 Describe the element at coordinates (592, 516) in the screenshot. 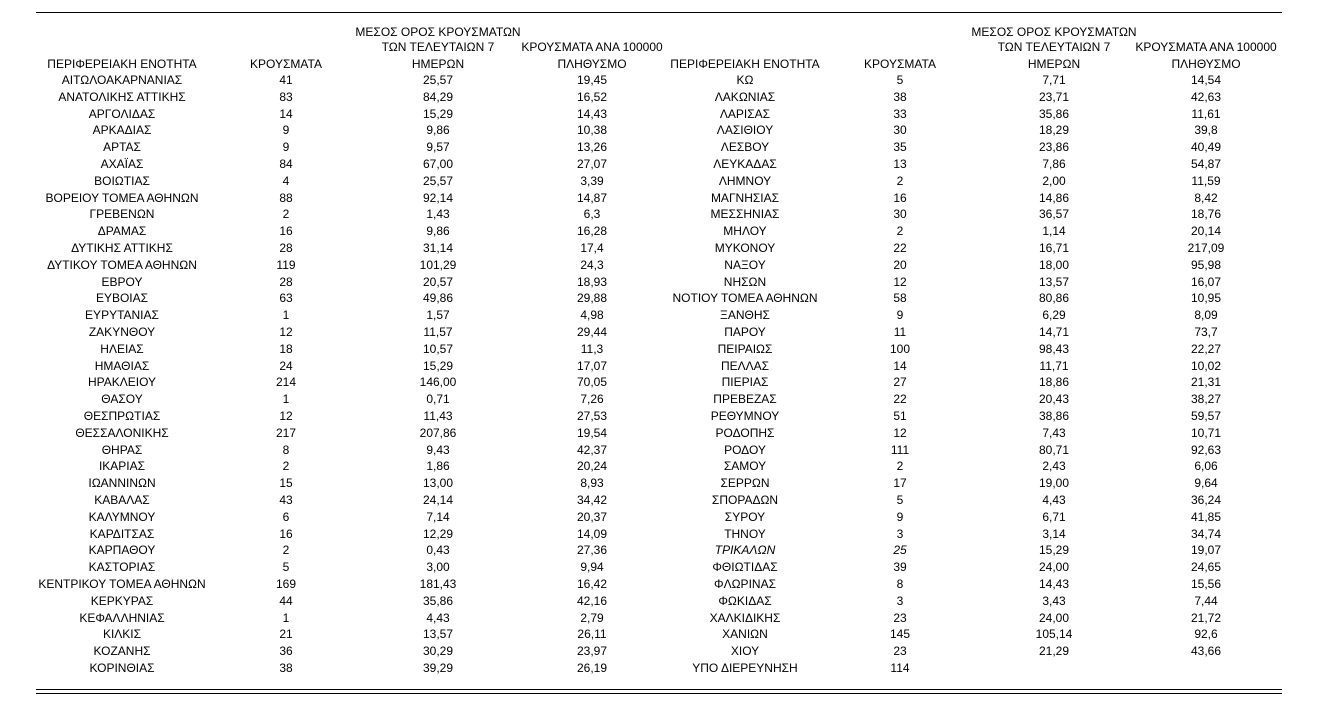

I see `cell: 20,37` at that location.